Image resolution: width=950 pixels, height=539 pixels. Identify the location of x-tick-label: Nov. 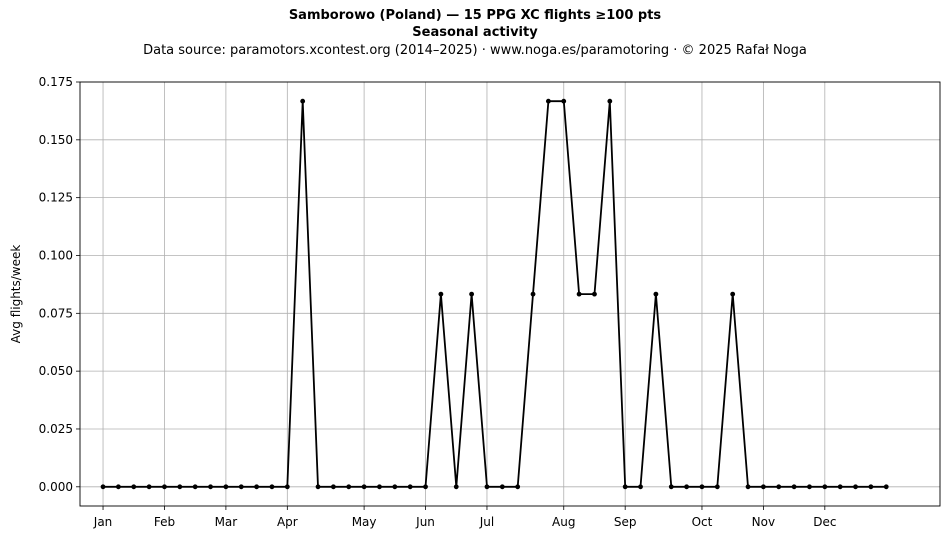
(763, 522).